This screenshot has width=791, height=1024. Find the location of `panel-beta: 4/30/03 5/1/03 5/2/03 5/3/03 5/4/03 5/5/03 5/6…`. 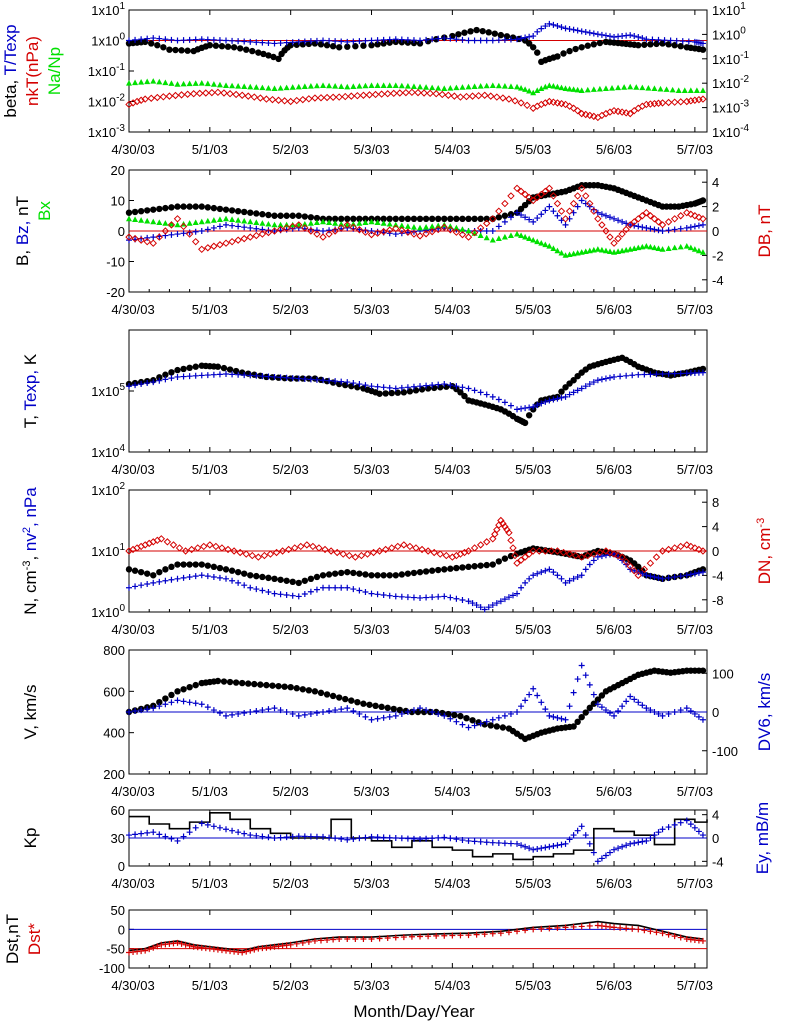

panel-beta: 4/30/03 5/1/03 5/2/03 5/3/03 5/4/03 5/5/03 5/6… is located at coordinates (375, 79).